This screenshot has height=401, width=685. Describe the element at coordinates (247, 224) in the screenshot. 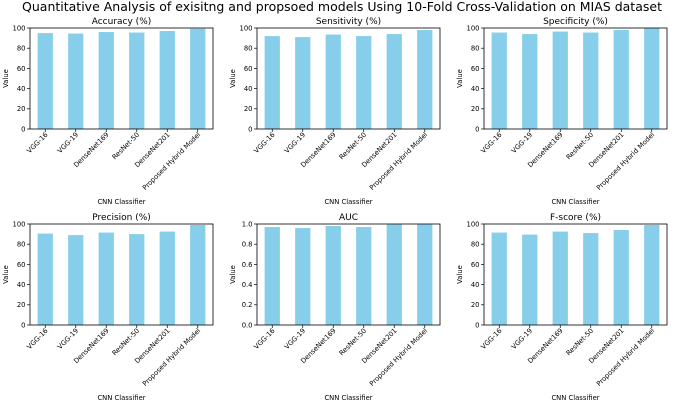

I see `y-tick-label: 1.0` at that location.